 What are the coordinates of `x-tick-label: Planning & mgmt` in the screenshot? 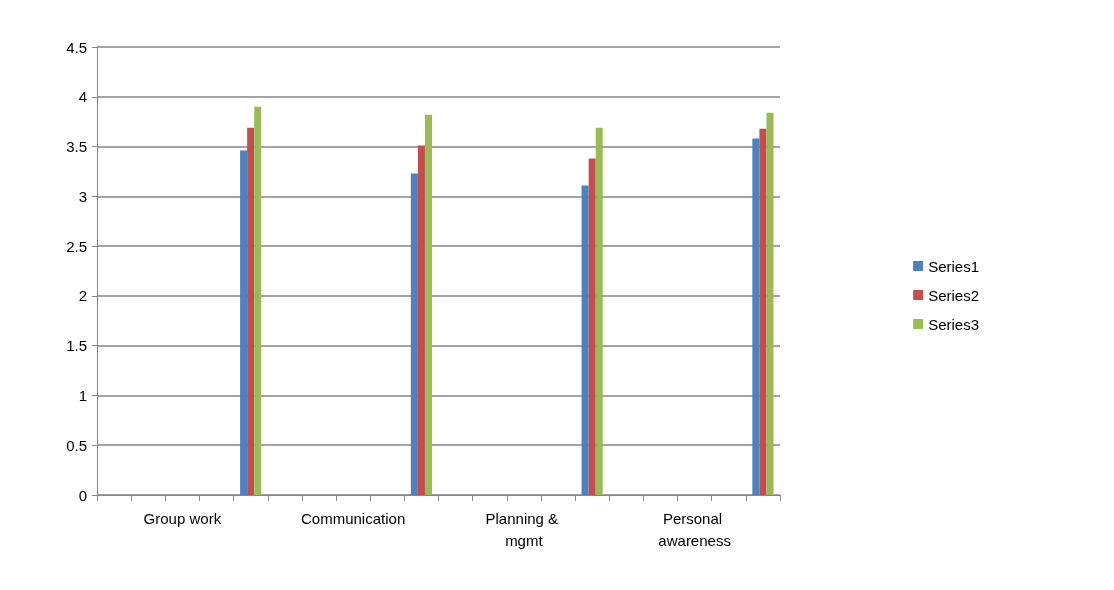 It's located at (524, 529).